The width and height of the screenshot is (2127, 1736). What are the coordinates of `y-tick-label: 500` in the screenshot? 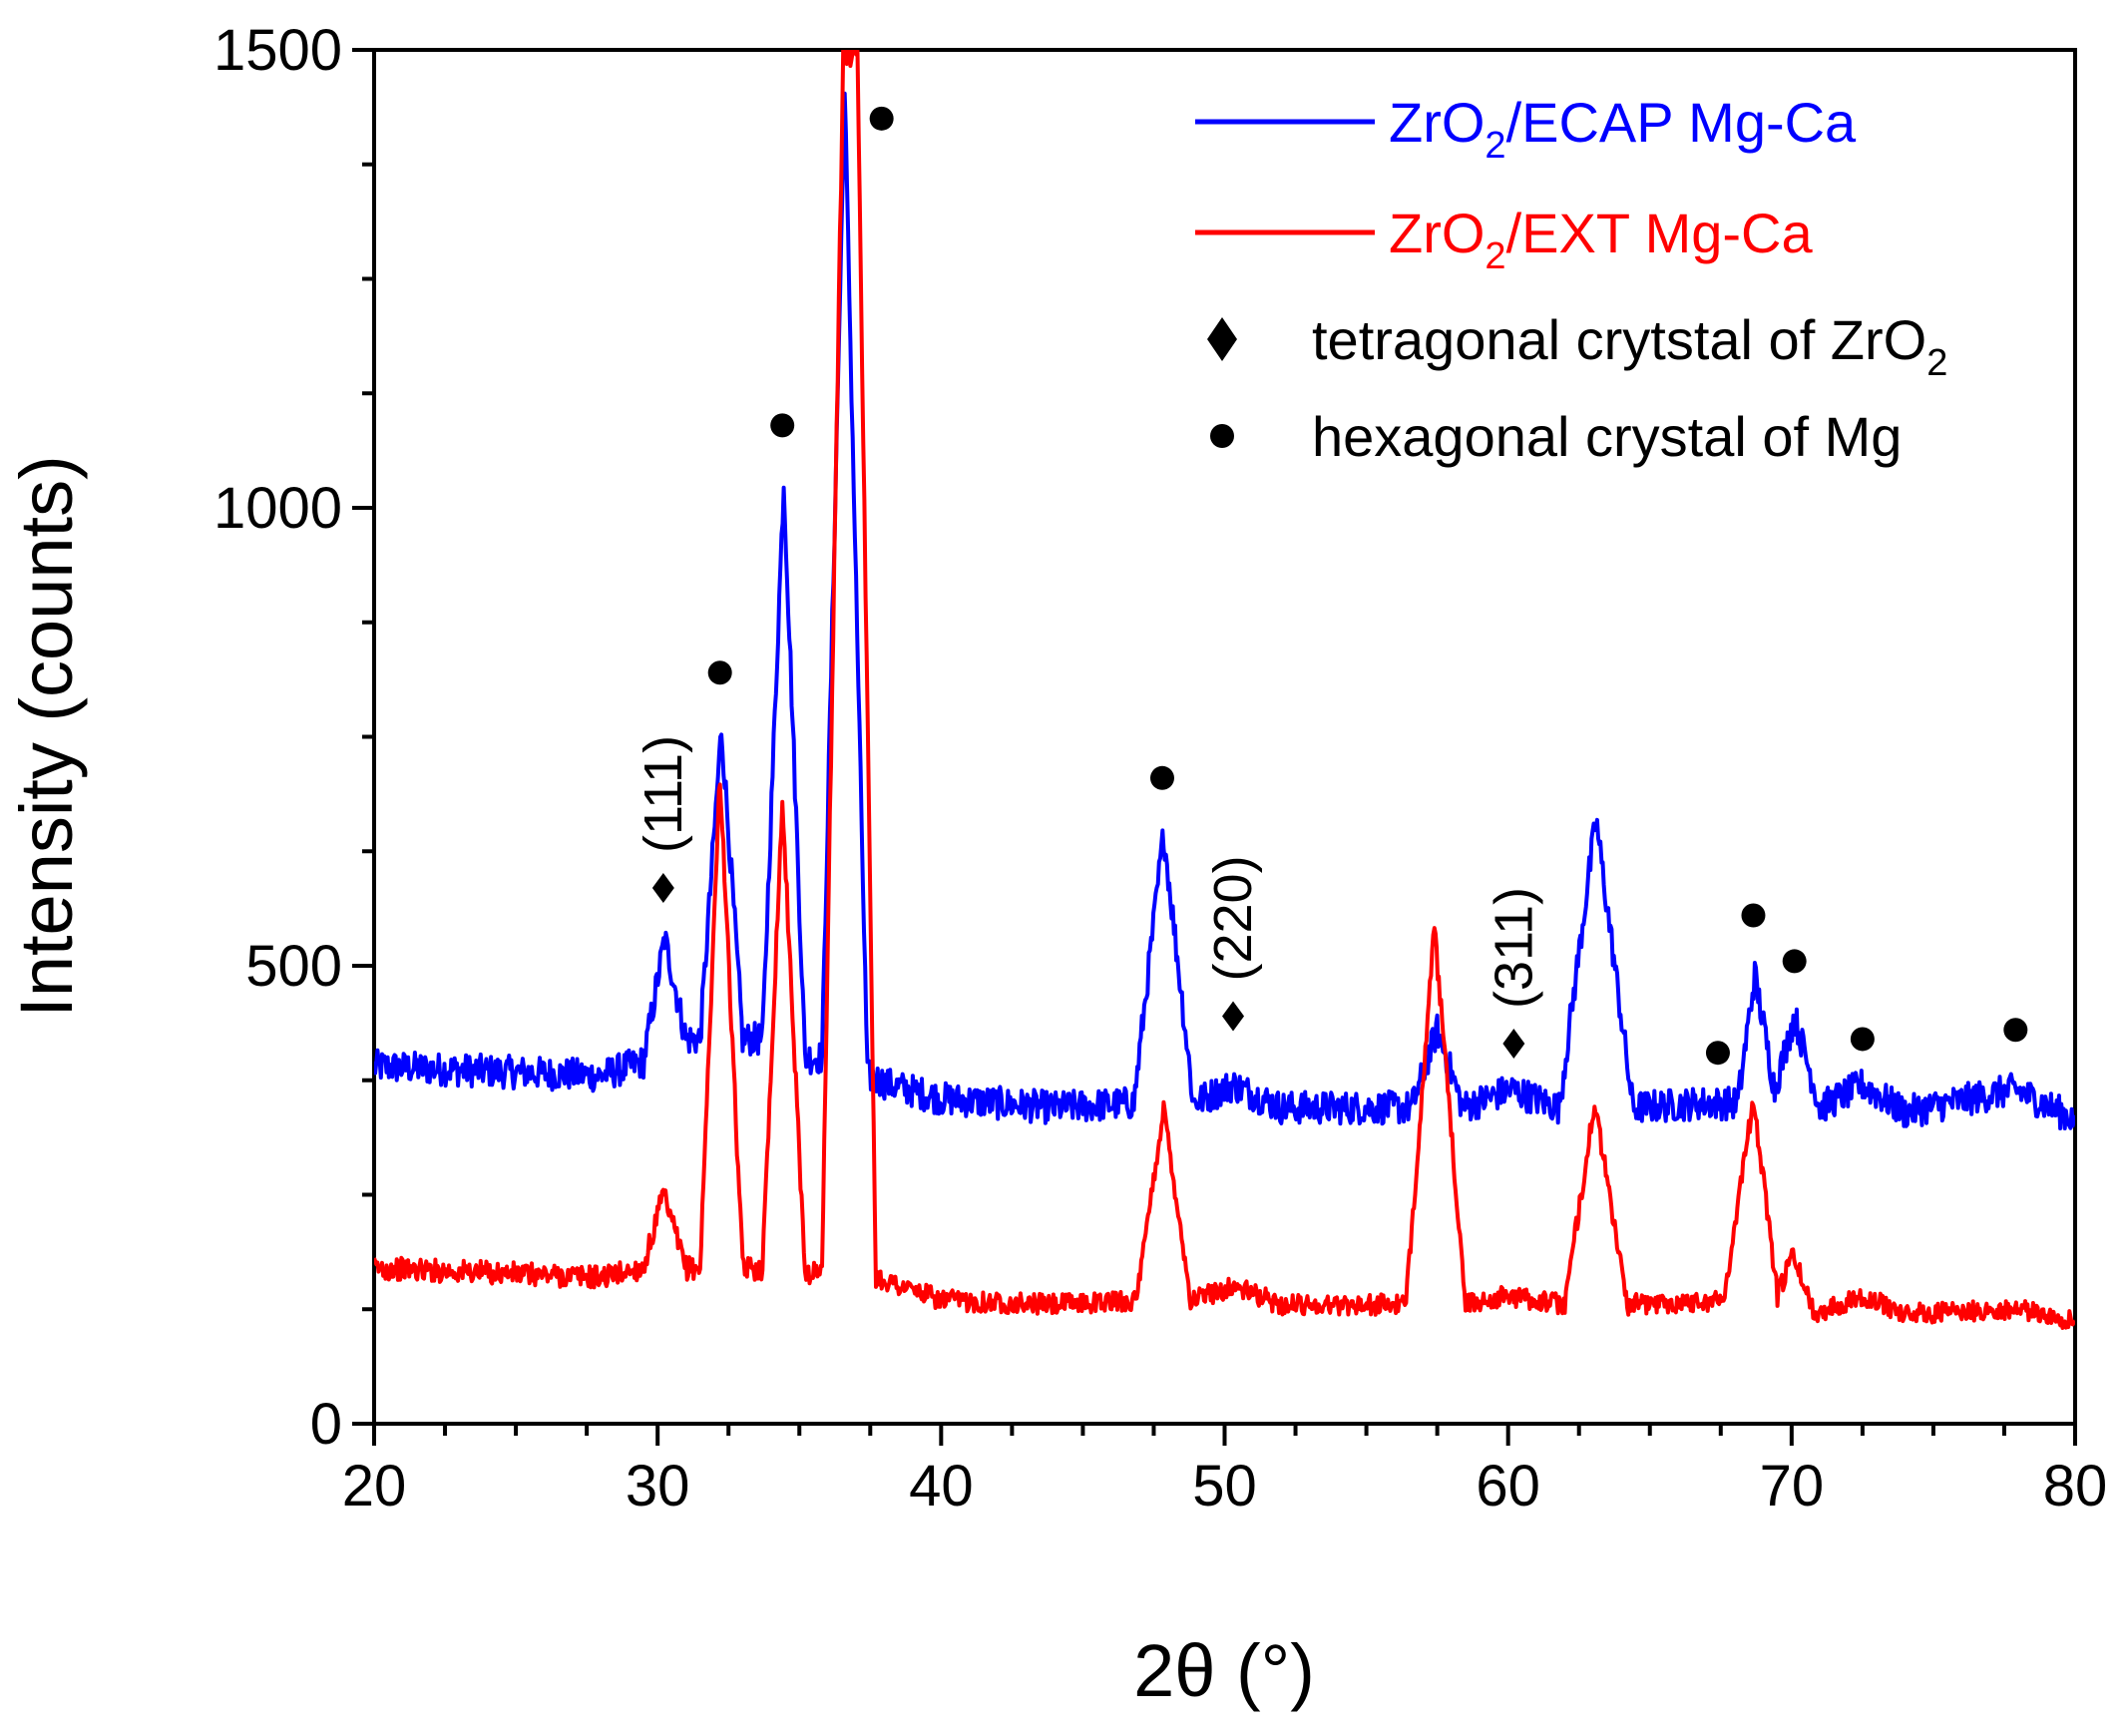 It's located at (293, 966).